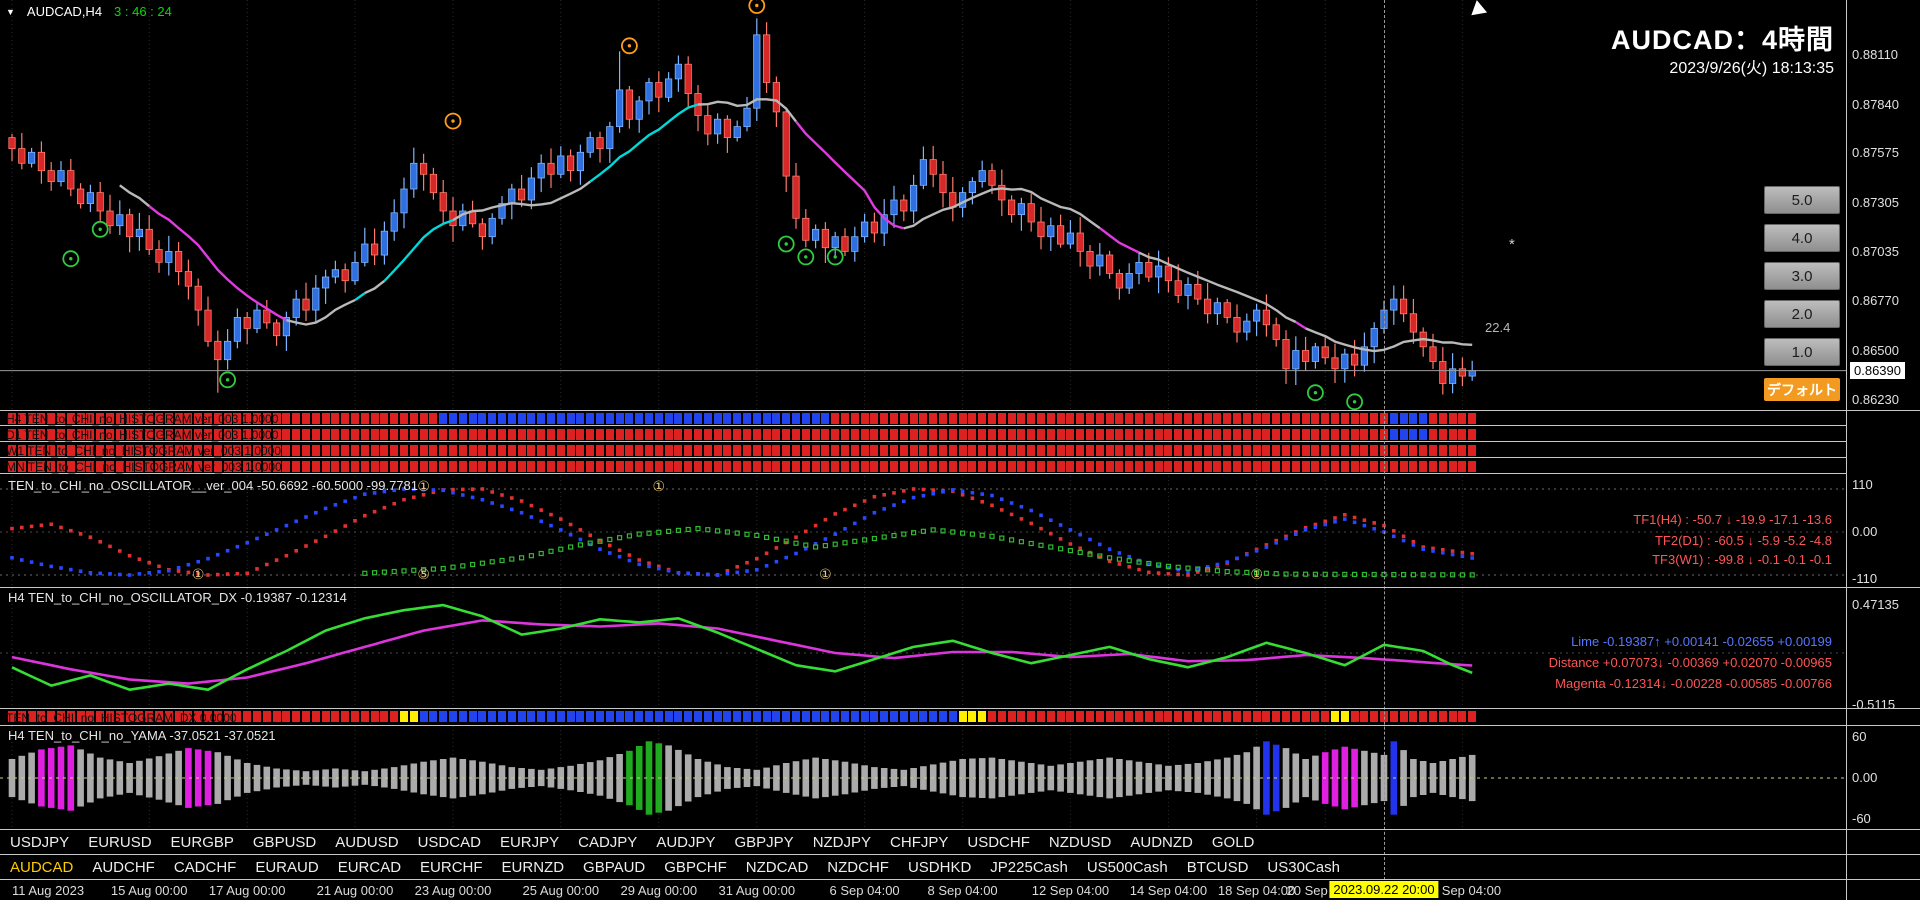 The height and width of the screenshot is (900, 1920). I want to click on zoom-button-1-0: 1.0, so click(1802, 352).